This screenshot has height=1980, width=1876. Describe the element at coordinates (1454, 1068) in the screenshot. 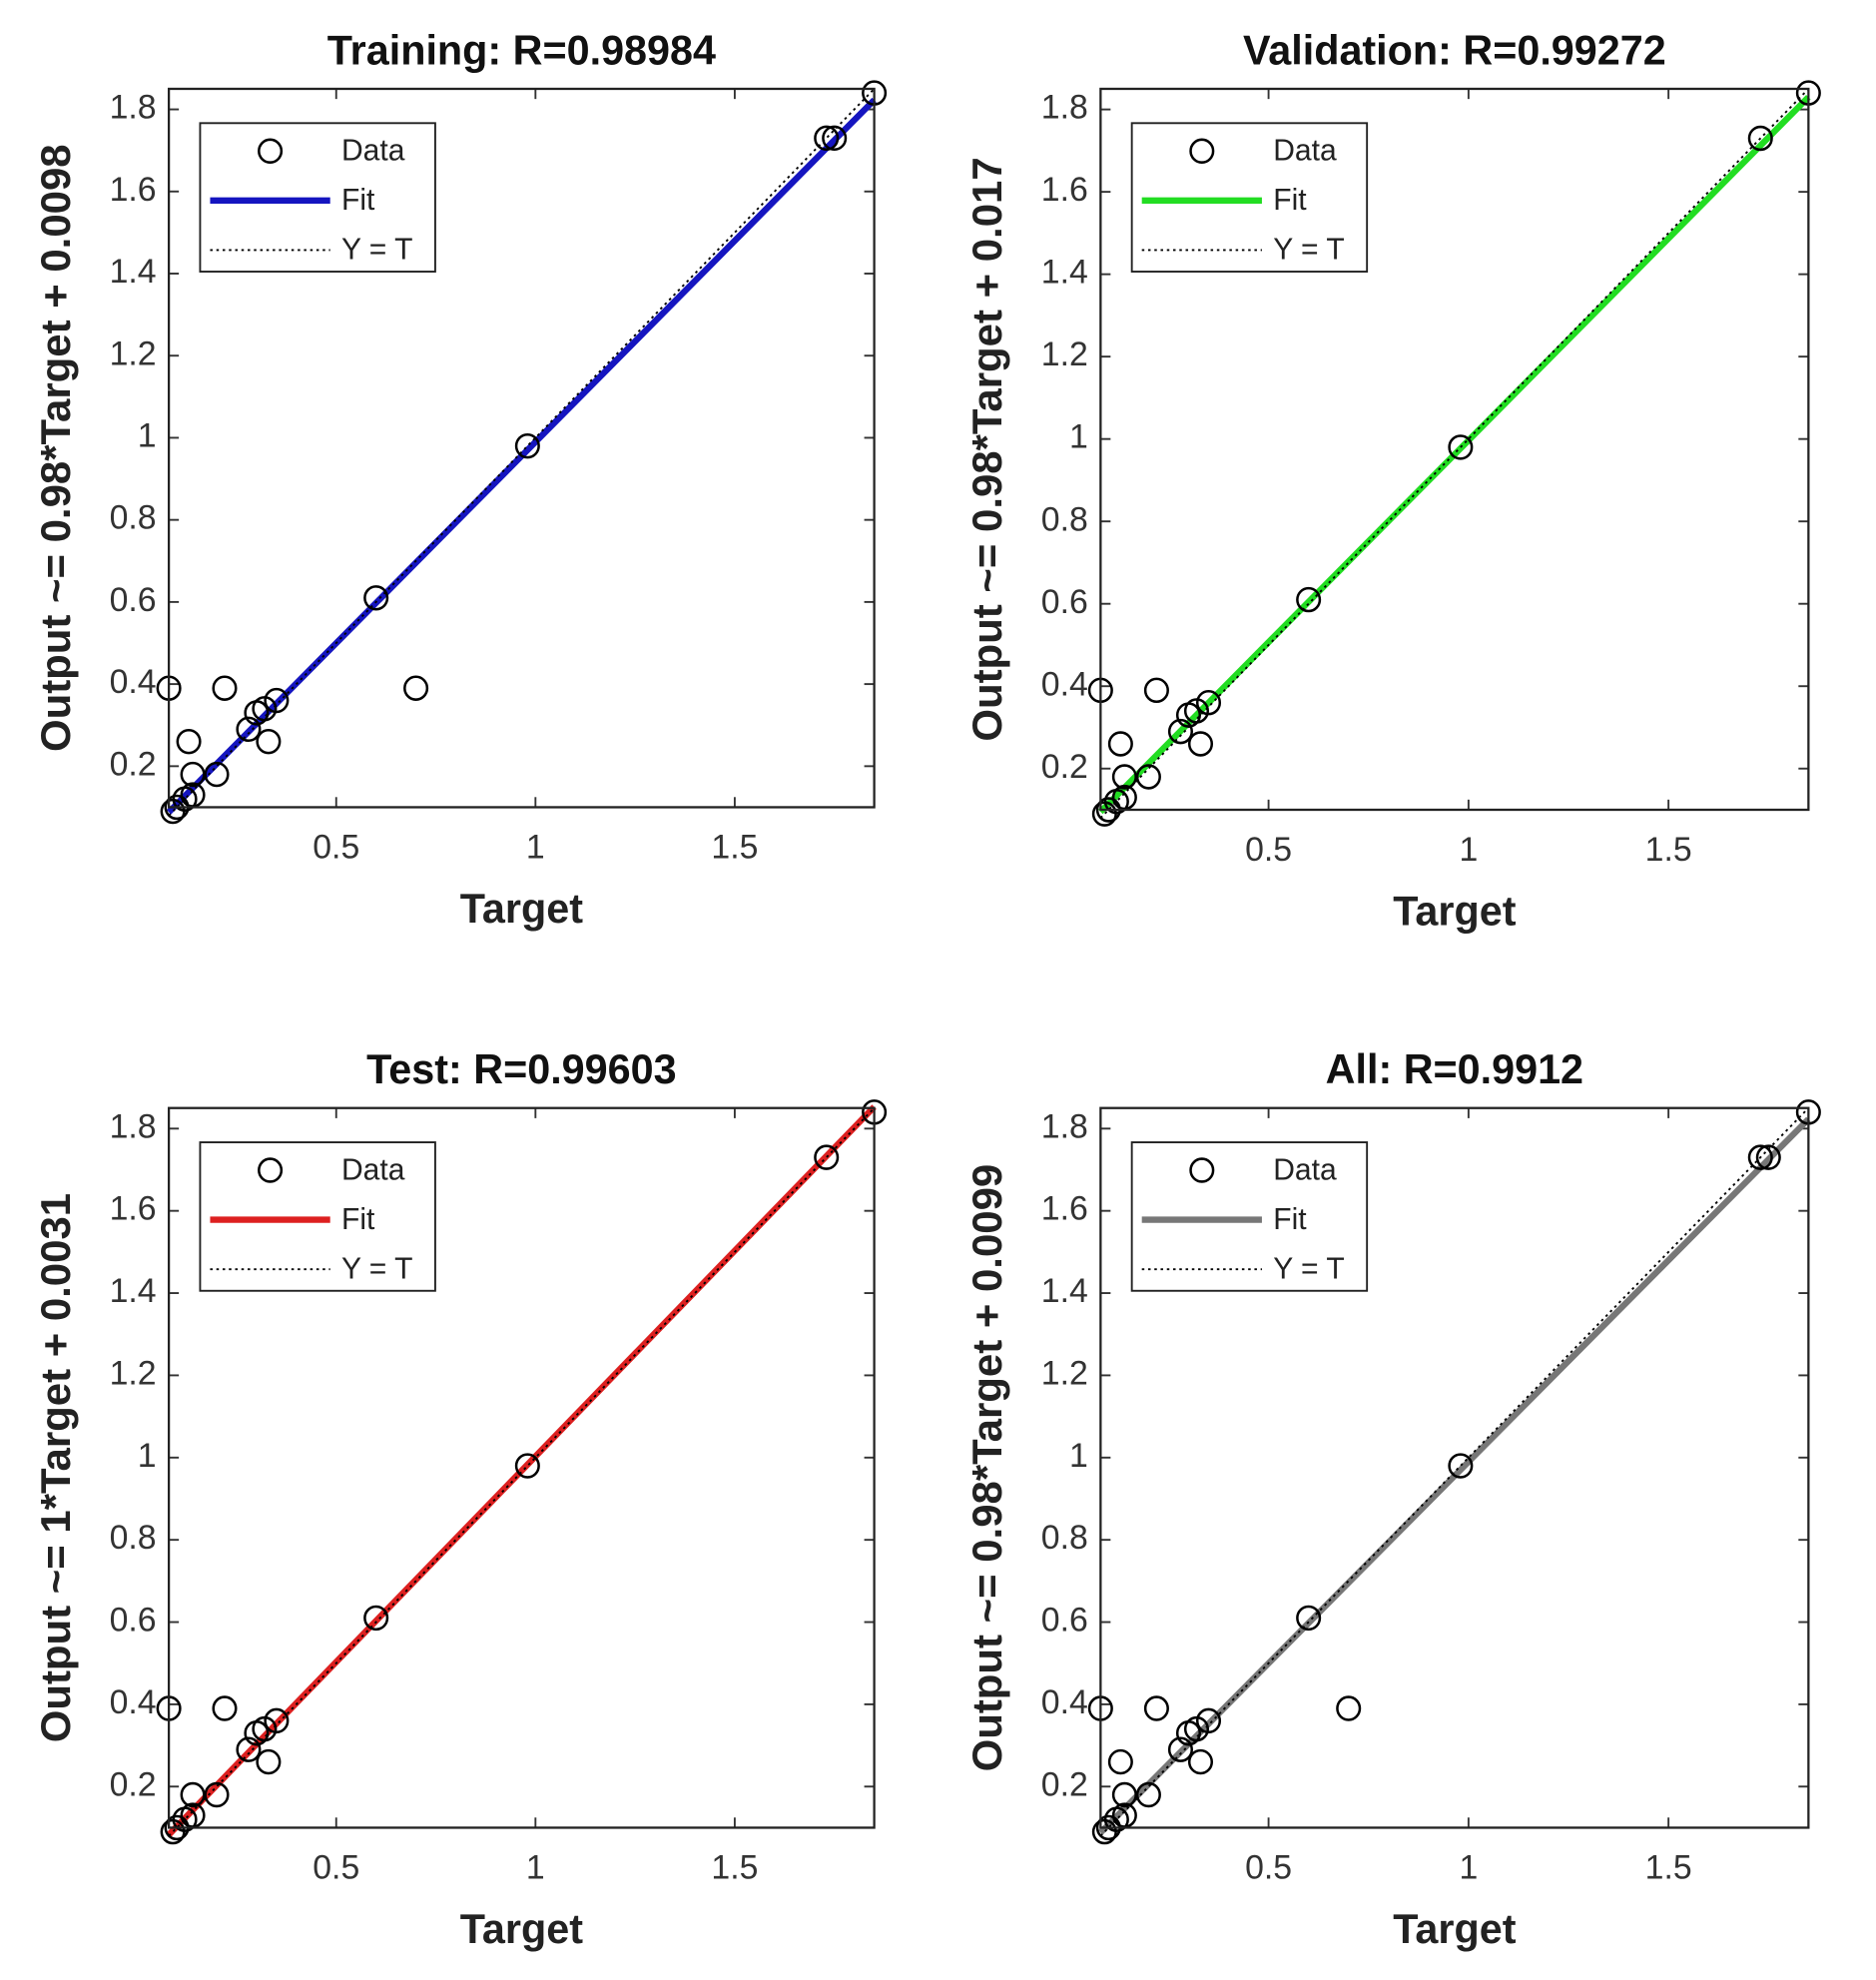

I see `panel-title: All: R=0.9912` at that location.